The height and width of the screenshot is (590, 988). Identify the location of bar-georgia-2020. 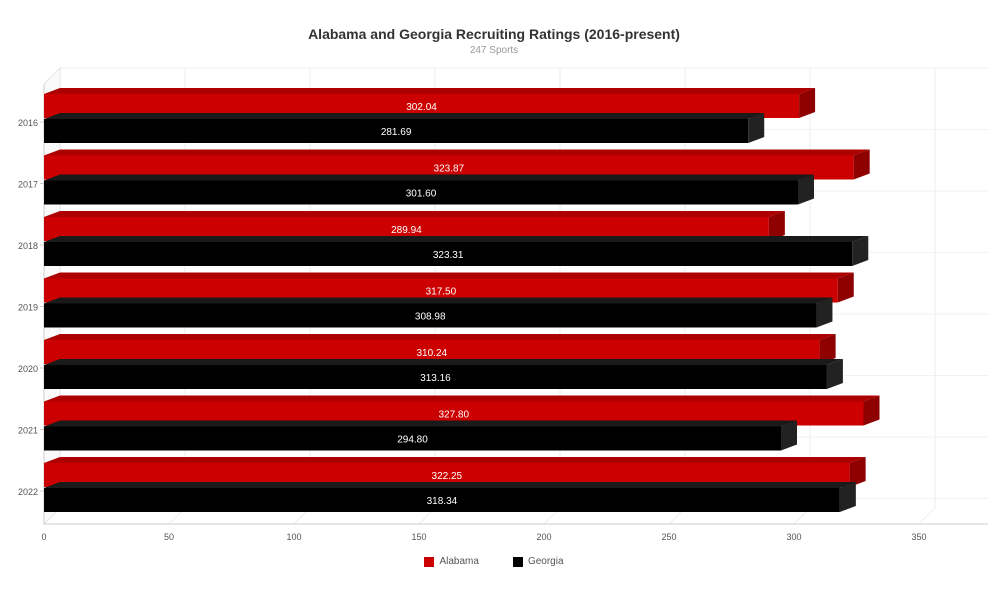
(435, 377).